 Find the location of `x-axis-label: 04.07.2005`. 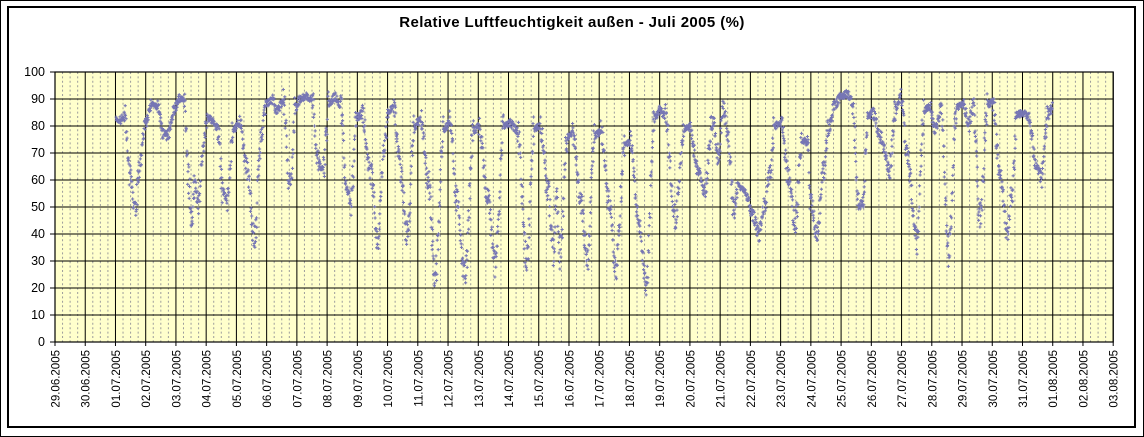

x-axis-label: 04.07.2005 is located at coordinates (208, 379).